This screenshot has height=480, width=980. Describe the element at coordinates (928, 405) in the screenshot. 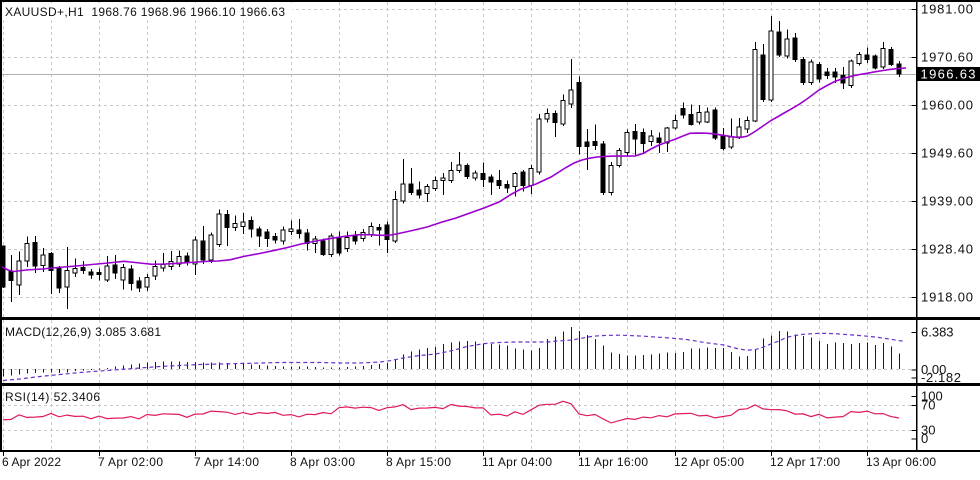

I see `svg-text: 70` at that location.